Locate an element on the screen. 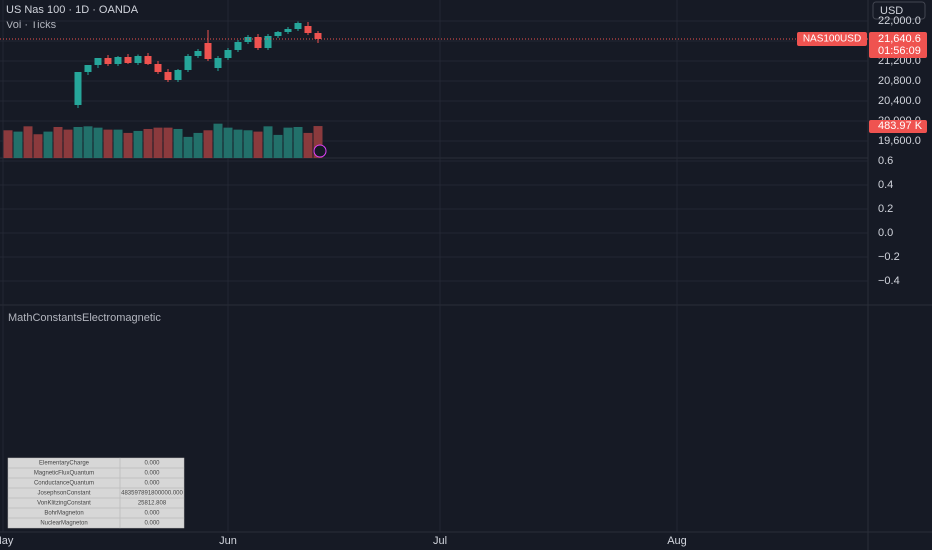 The height and width of the screenshot is (550, 932). table-key: ConductanceQuantum is located at coordinates (64, 484).